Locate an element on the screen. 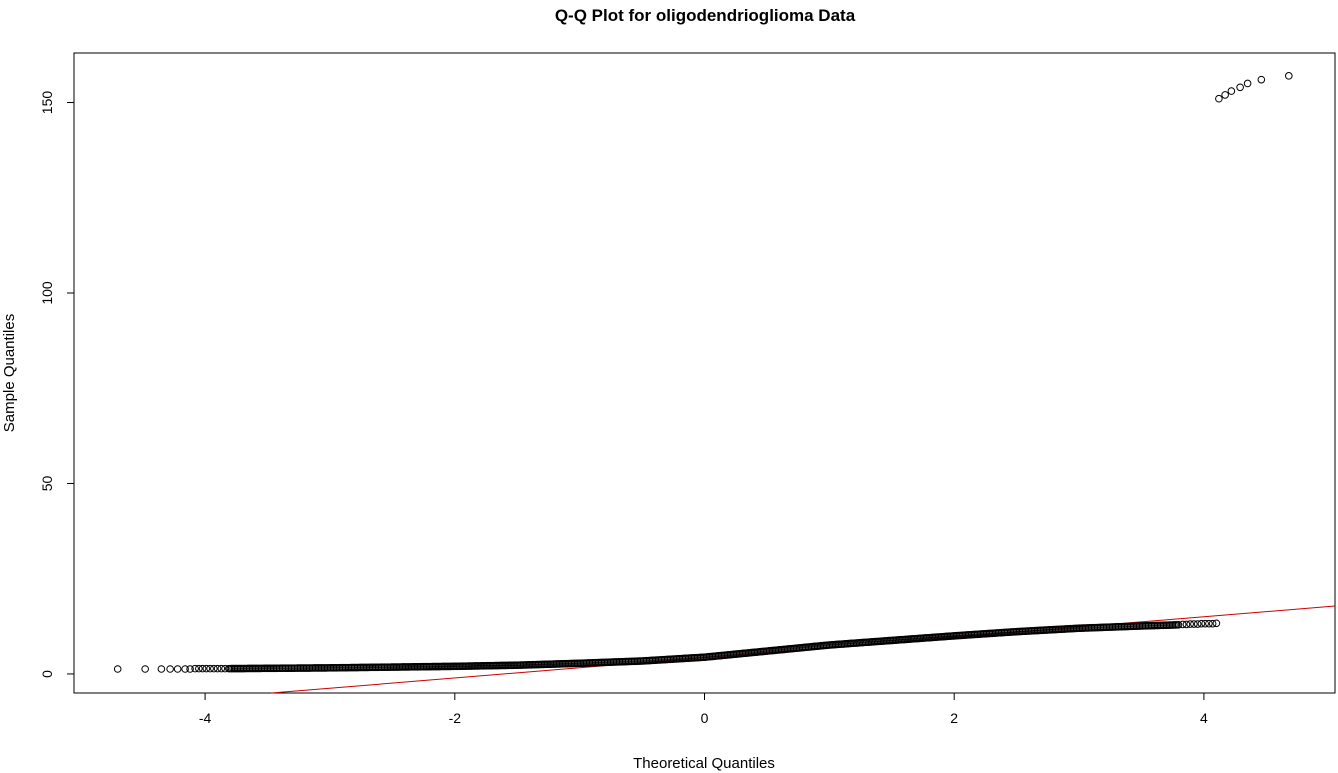 The height and width of the screenshot is (773, 1338). chart-title: Q-Q Plot for oligodendrioglioma Data is located at coordinates (705, 15).